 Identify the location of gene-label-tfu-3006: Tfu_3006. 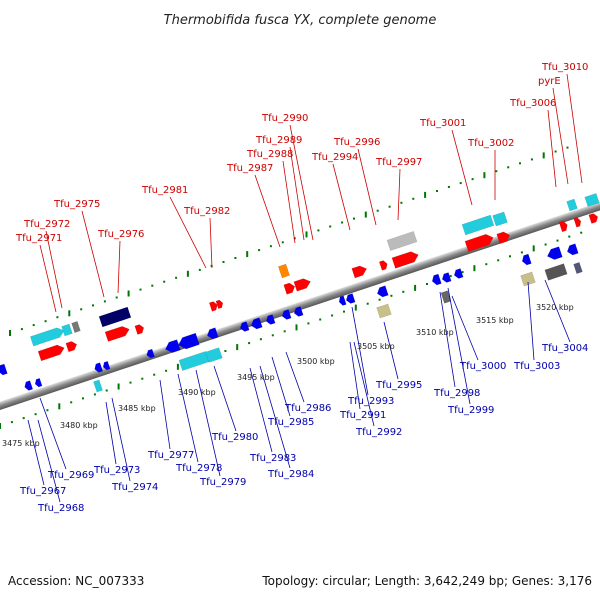
(532, 103).